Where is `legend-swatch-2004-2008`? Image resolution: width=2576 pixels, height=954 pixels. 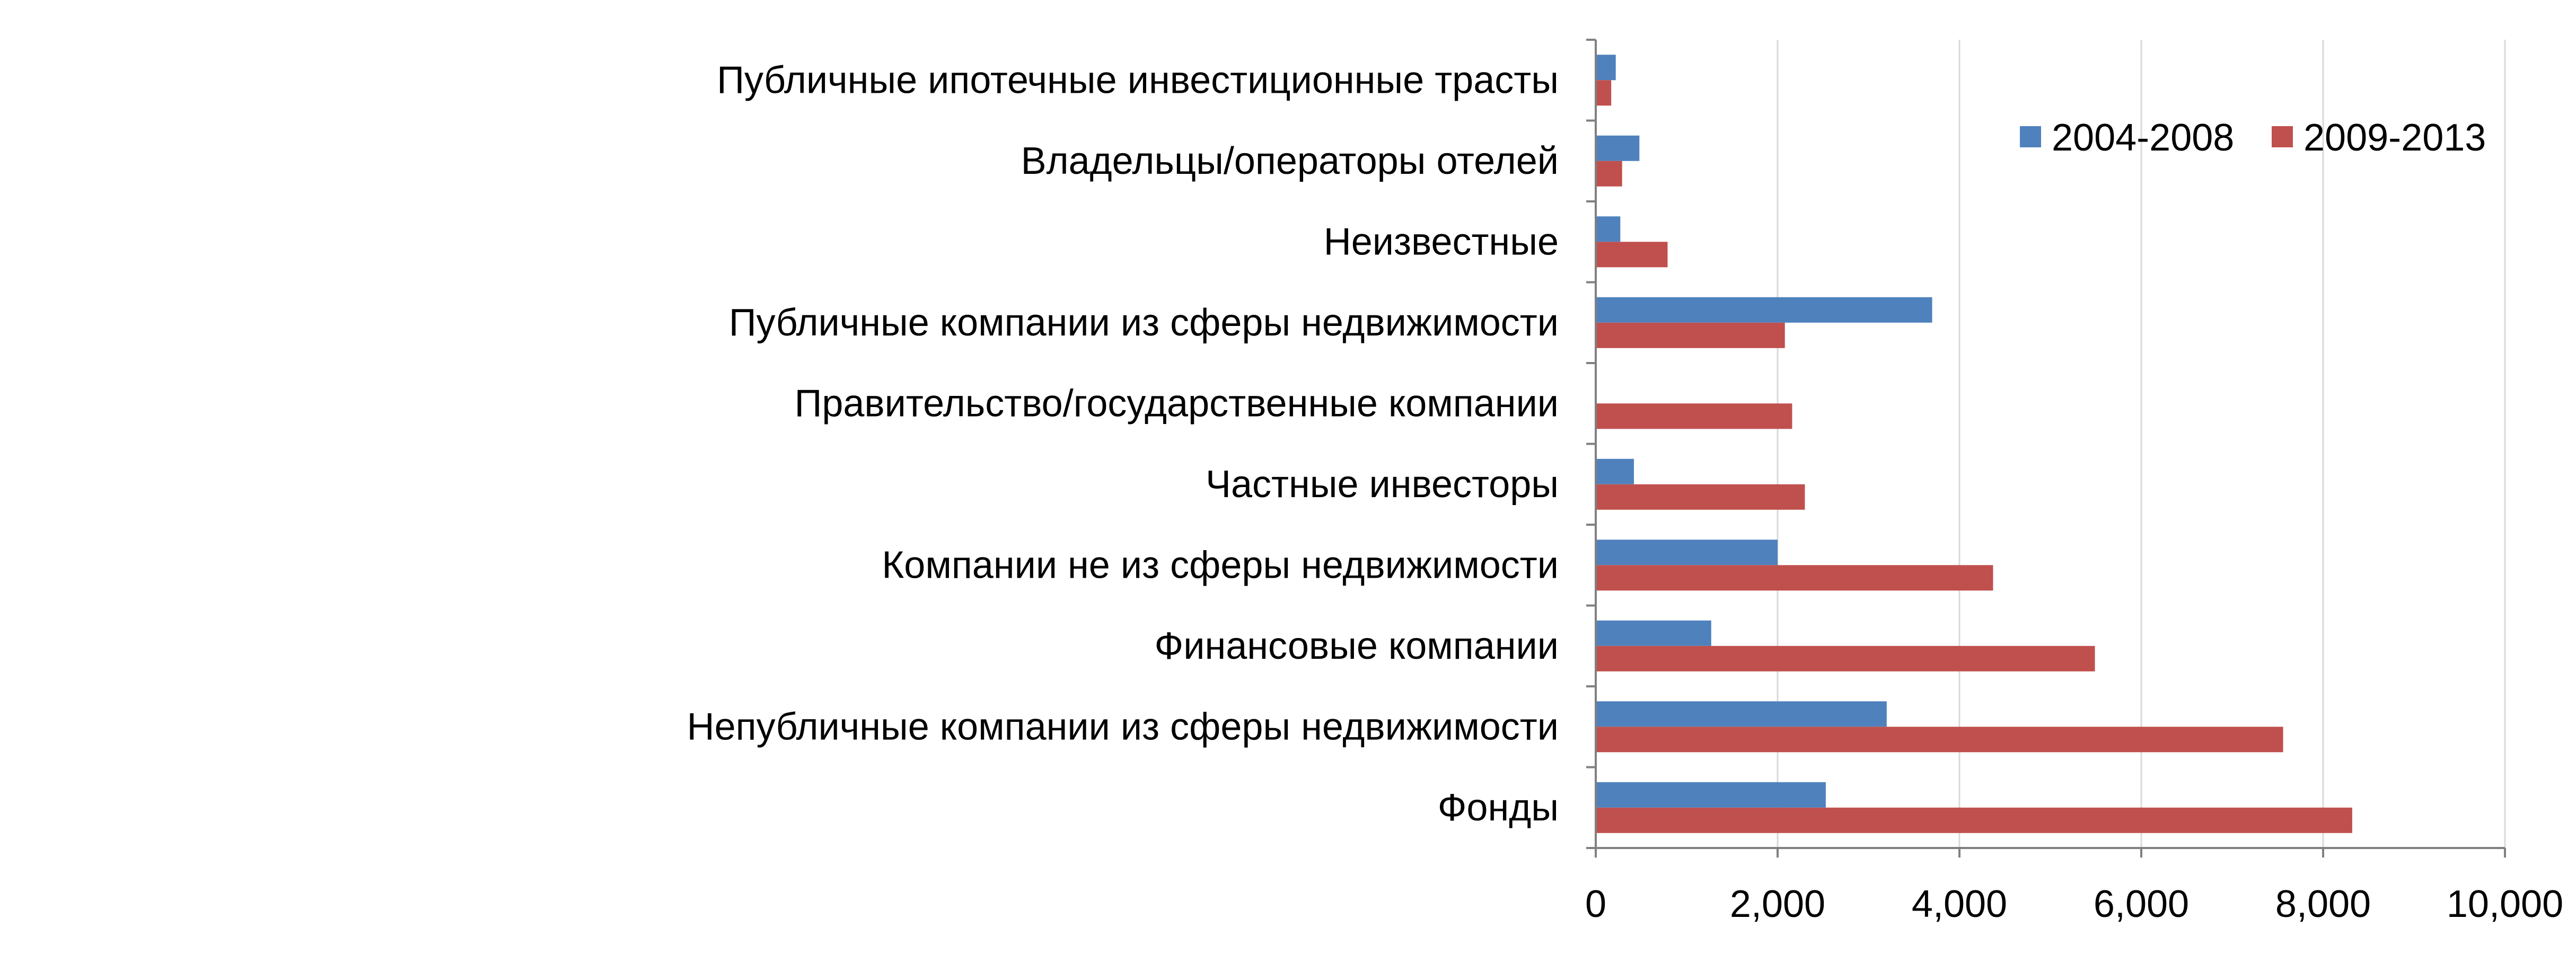 legend-swatch-2004-2008 is located at coordinates (2030, 137).